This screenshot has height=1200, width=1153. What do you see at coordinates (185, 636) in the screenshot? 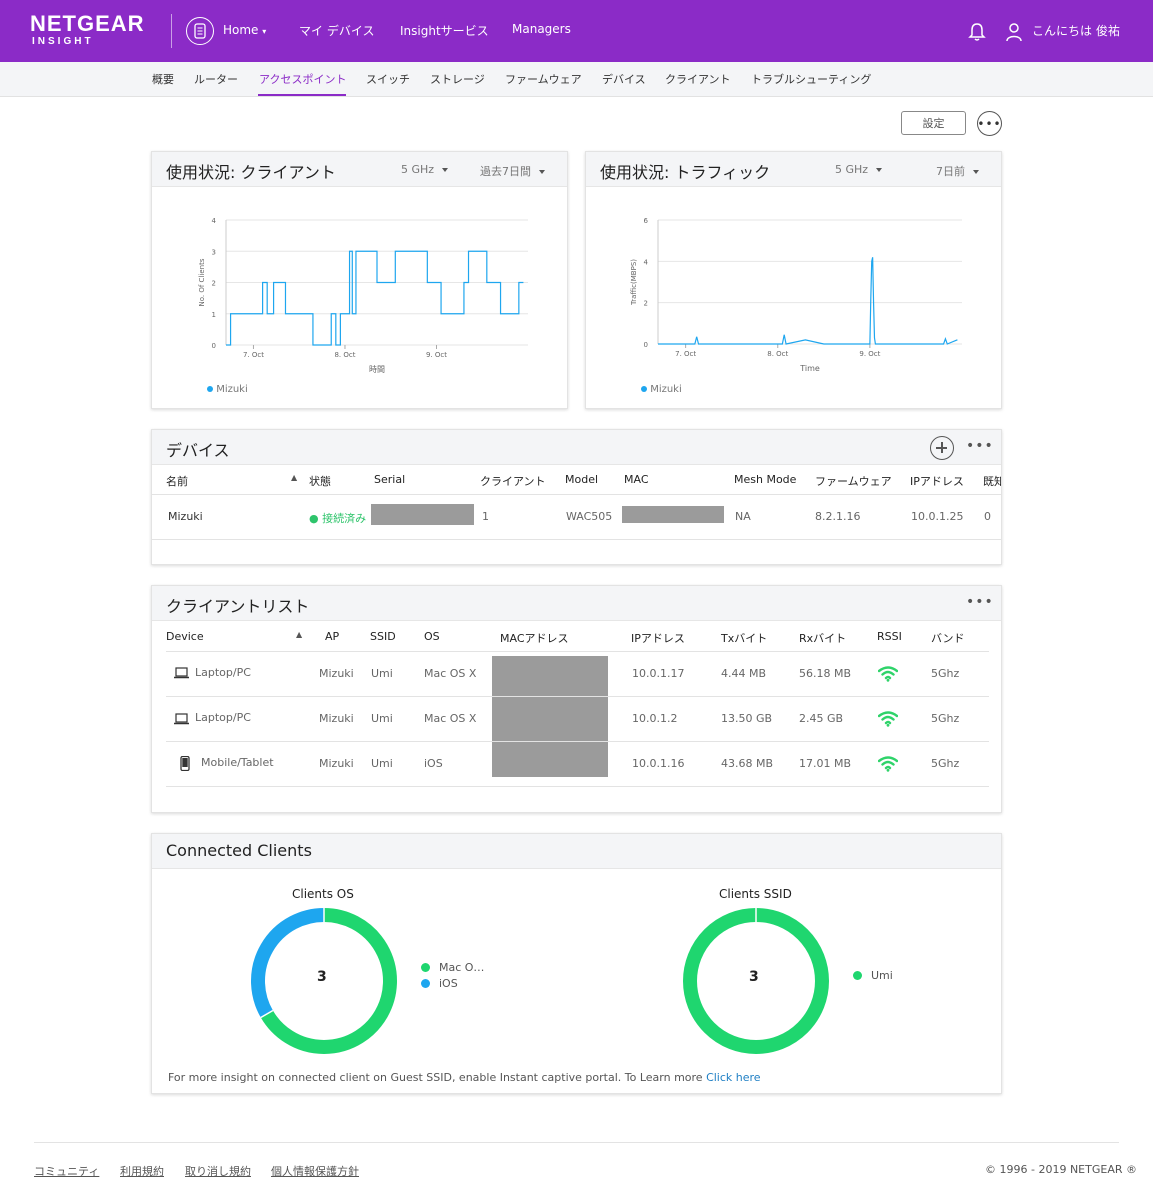
I see `col-device: Device` at bounding box center [185, 636].